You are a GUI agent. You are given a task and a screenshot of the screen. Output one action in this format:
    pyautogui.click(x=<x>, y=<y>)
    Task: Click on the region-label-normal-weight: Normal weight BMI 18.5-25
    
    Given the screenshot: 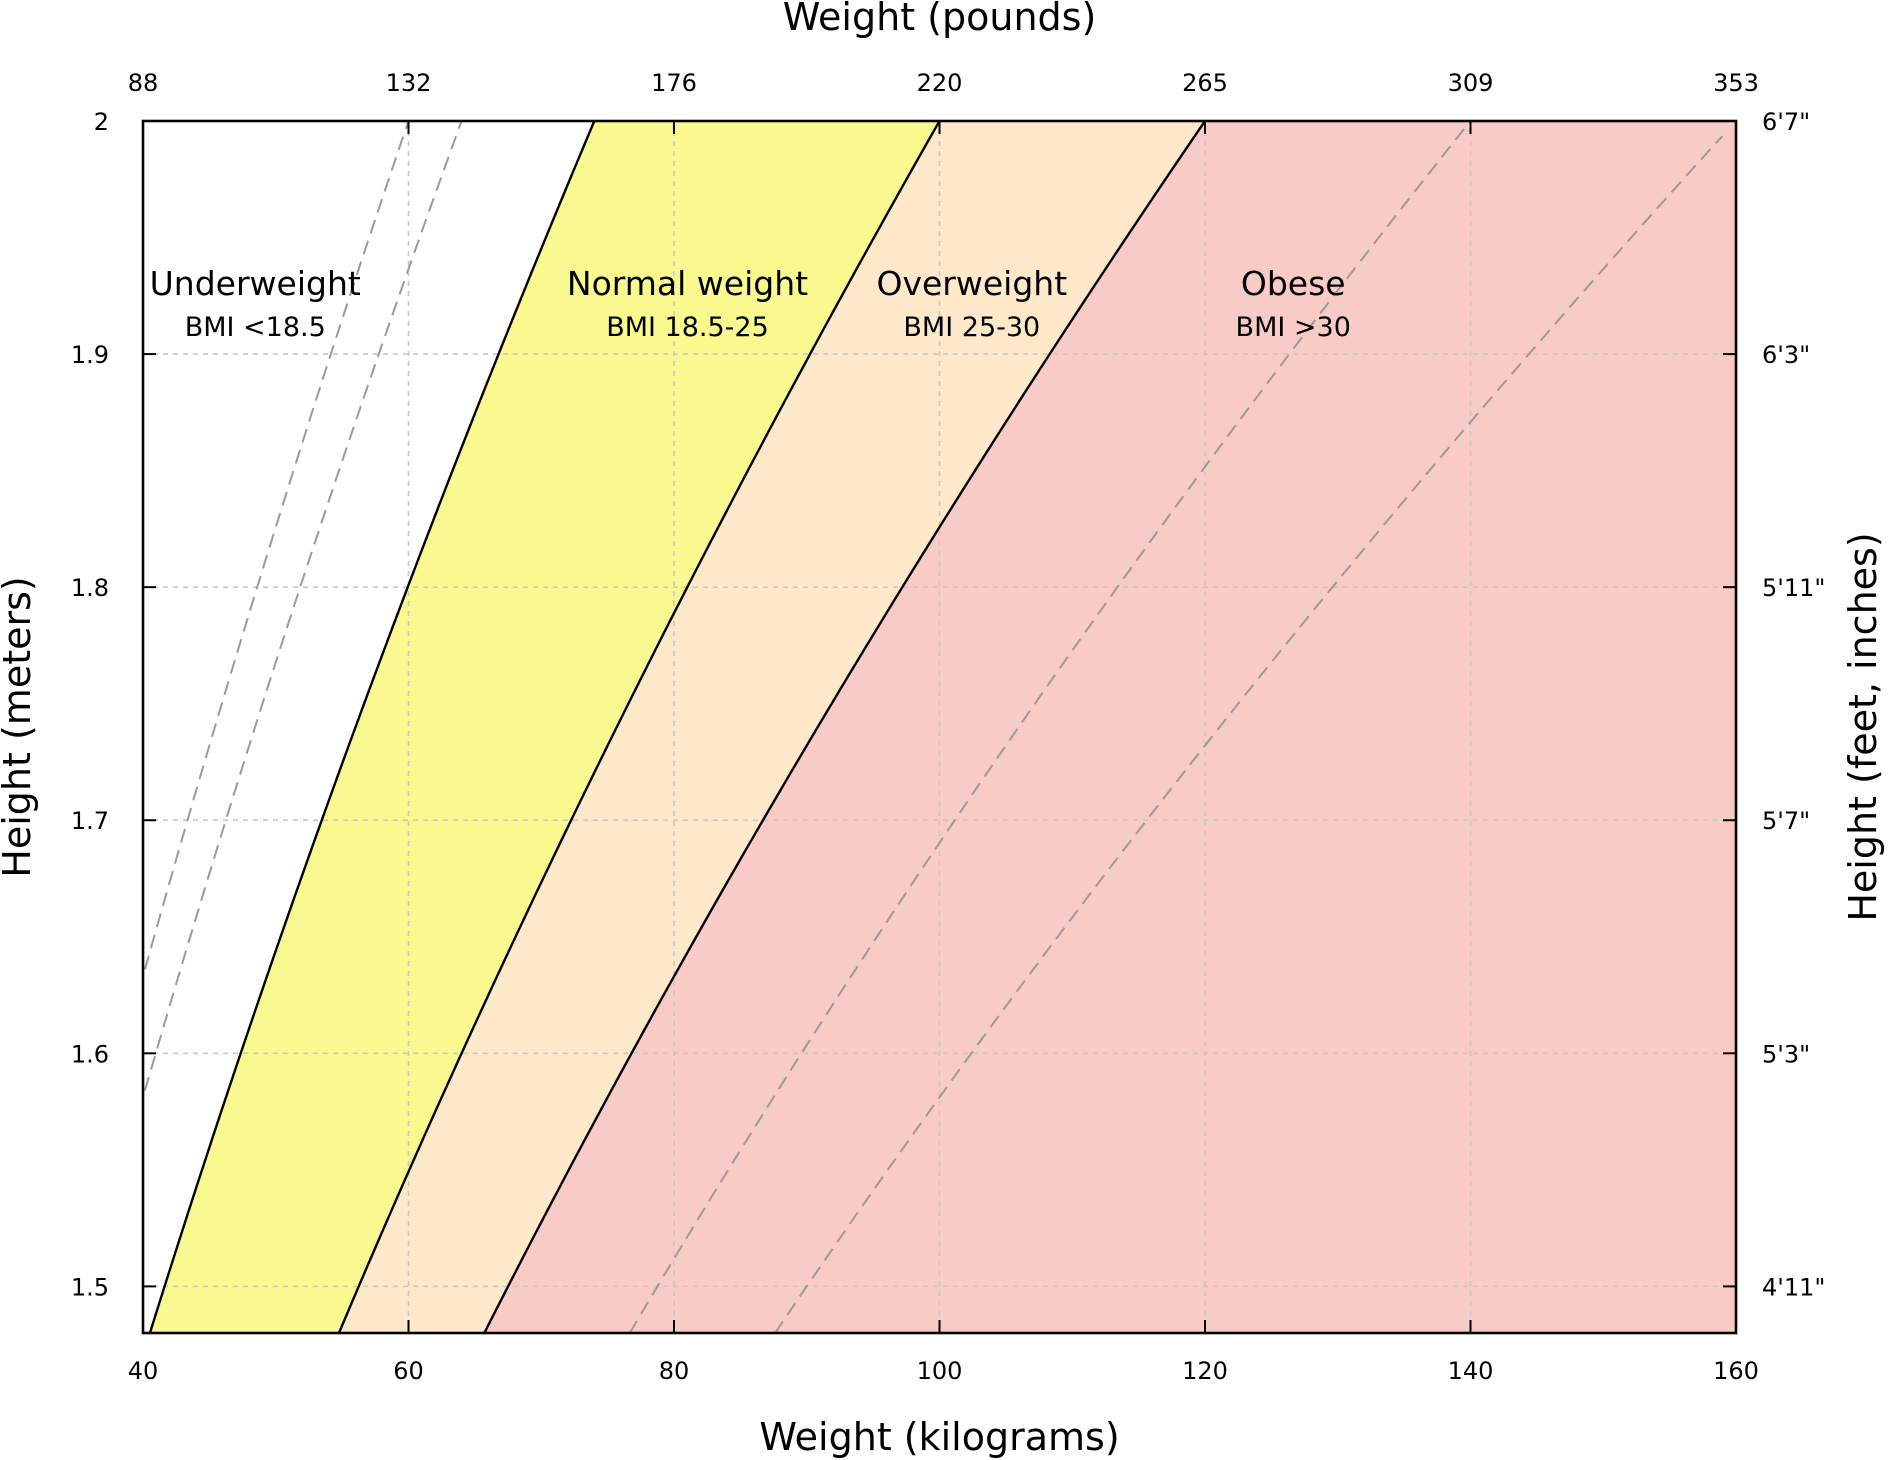 What is the action you would take?
    pyautogui.click(x=687, y=303)
    